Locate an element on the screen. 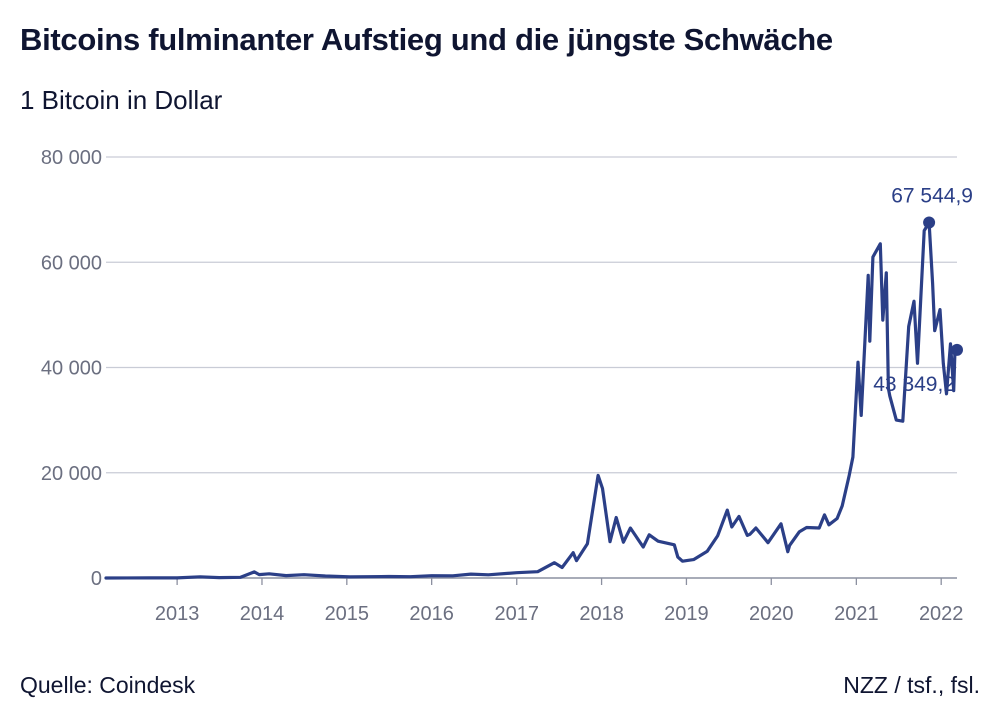  x-tick-label: 2013 is located at coordinates (177, 614).